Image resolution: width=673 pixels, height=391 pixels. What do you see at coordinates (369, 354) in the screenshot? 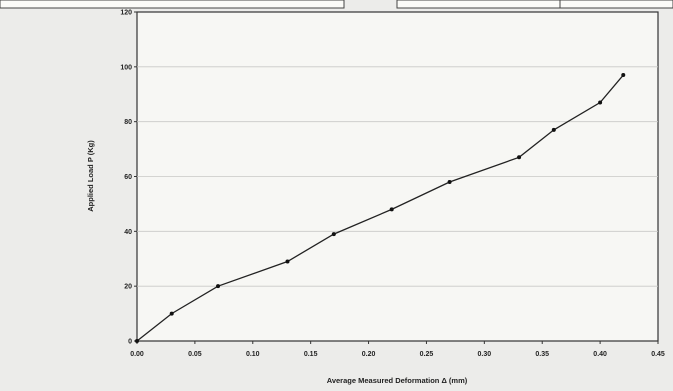
I see `x-tick-label: 0.20` at bounding box center [369, 354].